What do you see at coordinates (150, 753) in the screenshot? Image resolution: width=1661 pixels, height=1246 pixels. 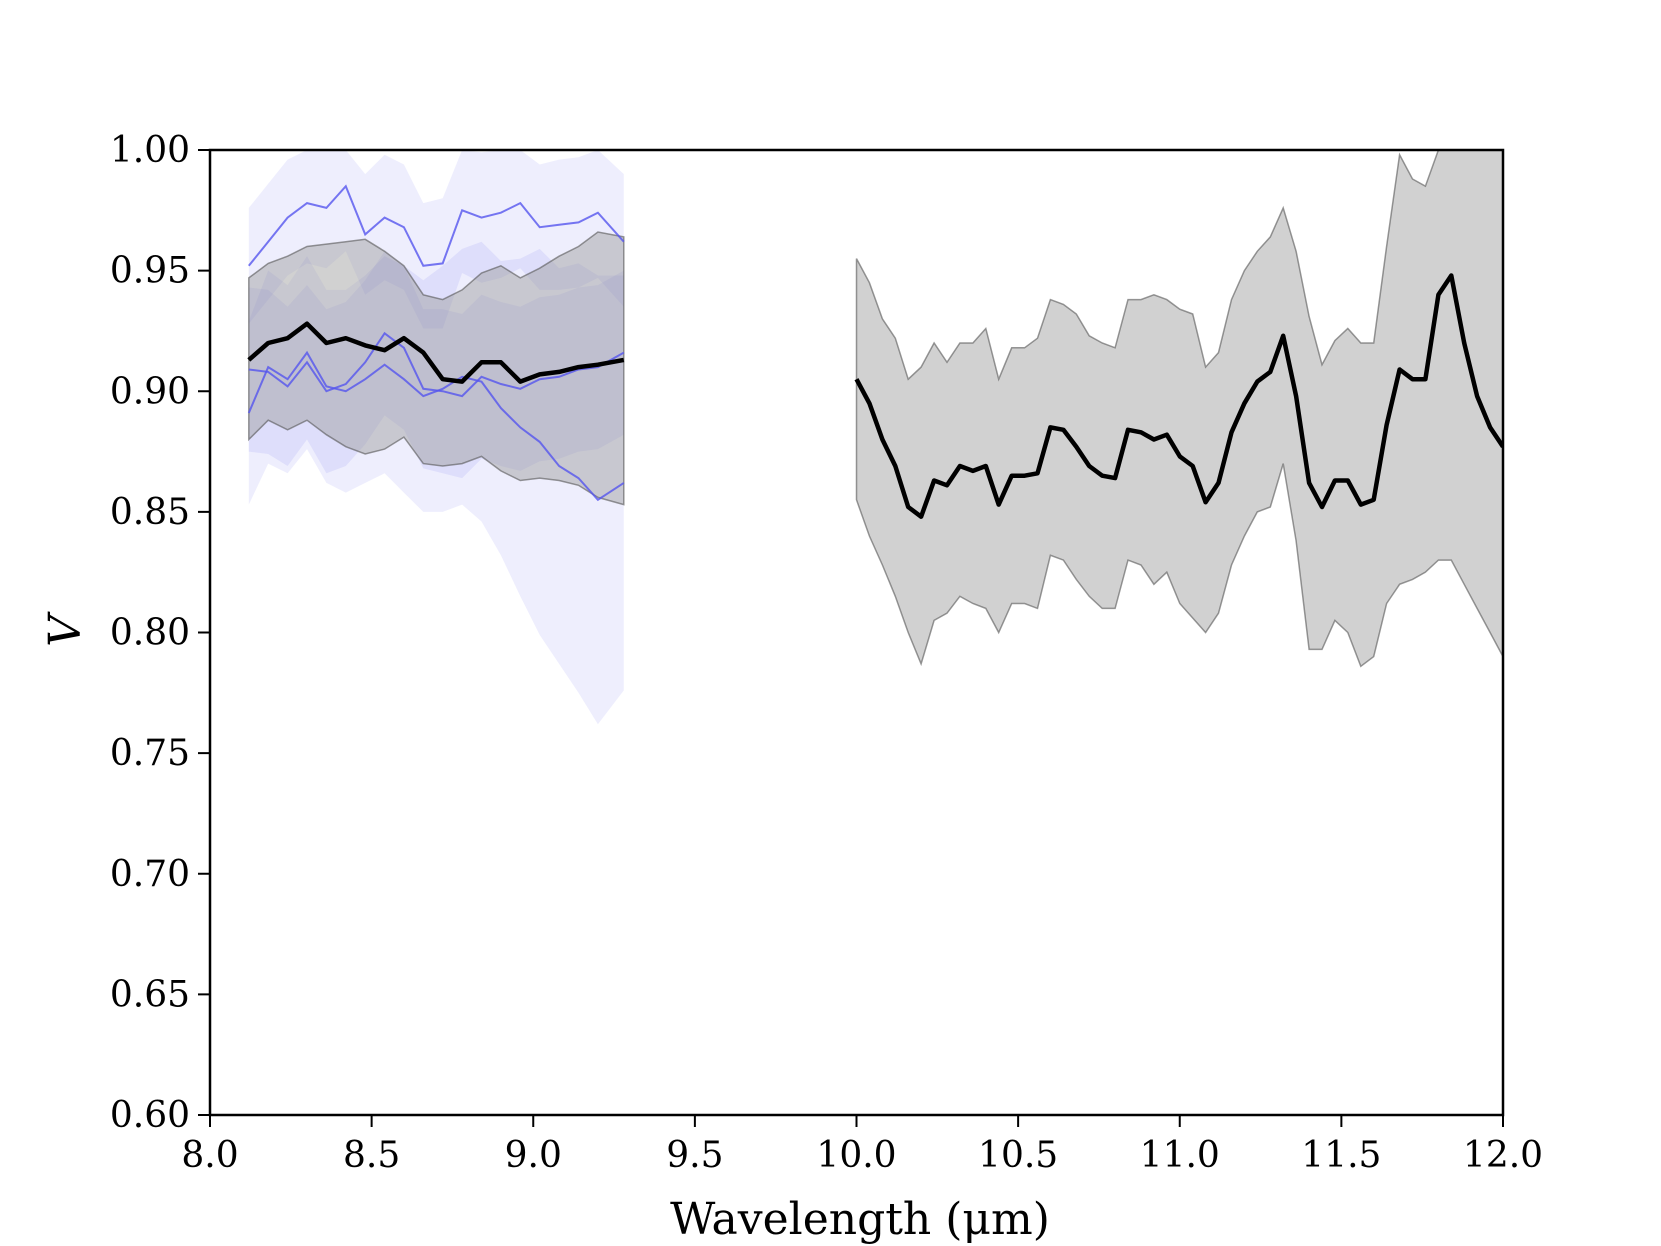 I see `y-tick-label-3: 0.75` at bounding box center [150, 753].